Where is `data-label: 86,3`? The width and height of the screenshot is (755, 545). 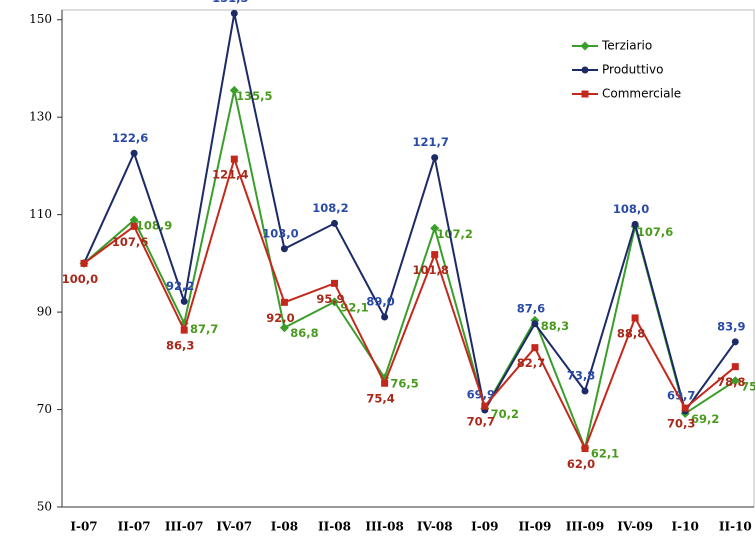 data-label: 86,3 is located at coordinates (180, 346).